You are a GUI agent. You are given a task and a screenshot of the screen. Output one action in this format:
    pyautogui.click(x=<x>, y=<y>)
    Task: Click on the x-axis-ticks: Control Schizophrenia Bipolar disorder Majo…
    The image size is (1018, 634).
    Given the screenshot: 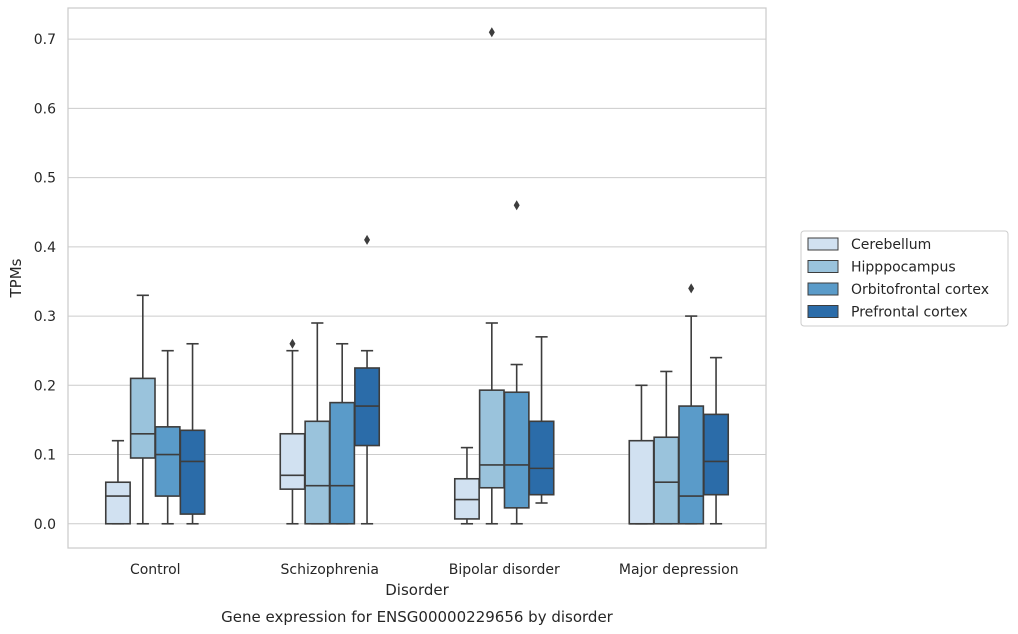 What is the action you would take?
    pyautogui.click(x=434, y=570)
    